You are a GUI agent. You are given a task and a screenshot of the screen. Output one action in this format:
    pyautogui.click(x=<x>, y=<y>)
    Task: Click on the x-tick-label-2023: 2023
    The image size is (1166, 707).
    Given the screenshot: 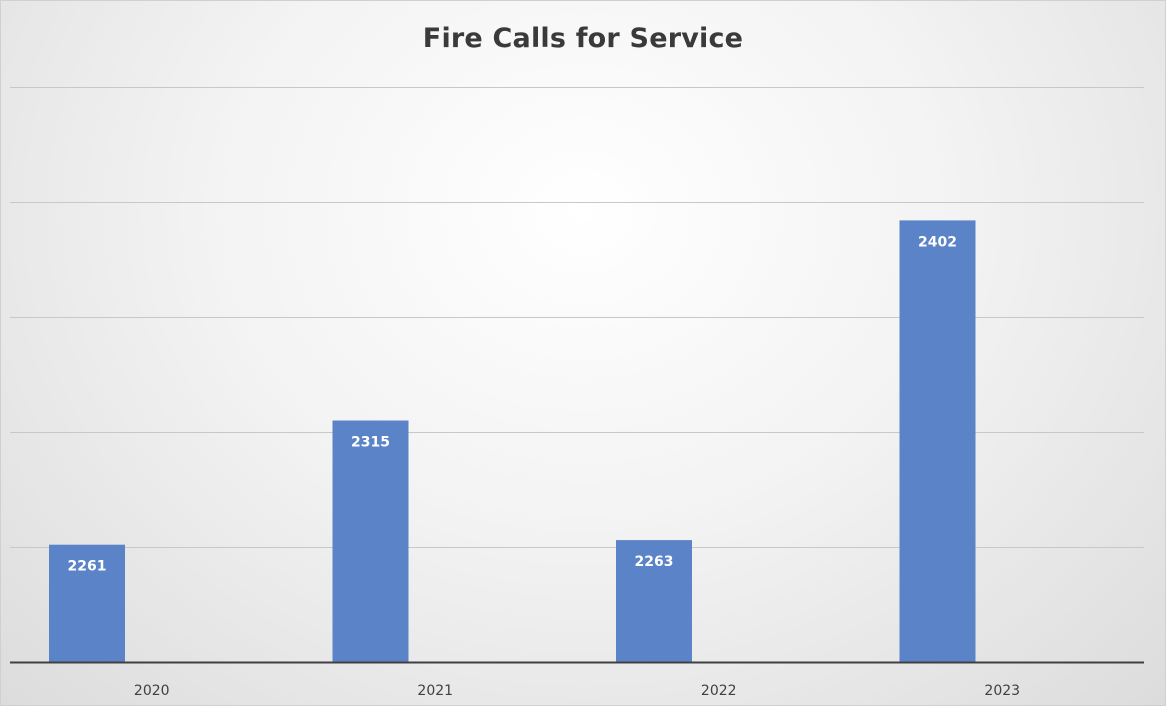 What is the action you would take?
    pyautogui.click(x=1002, y=691)
    